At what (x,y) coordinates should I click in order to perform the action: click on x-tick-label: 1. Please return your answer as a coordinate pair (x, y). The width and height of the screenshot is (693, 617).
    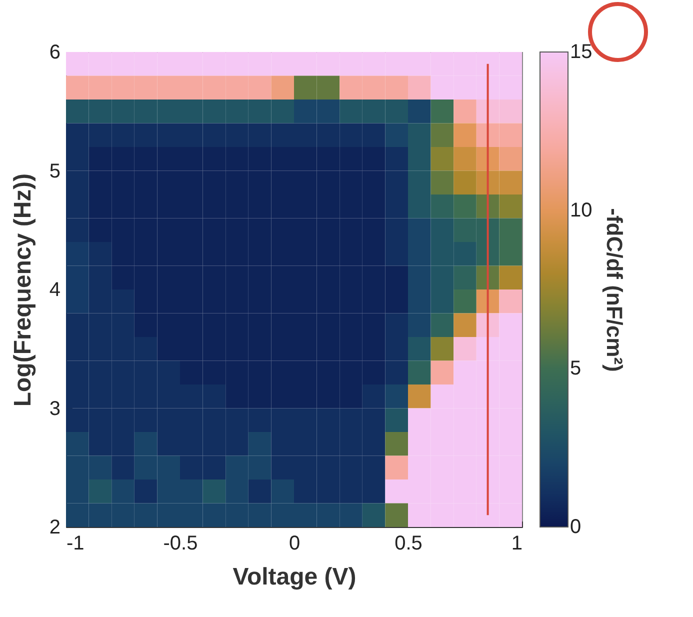
    Looking at the image, I should click on (516, 543).